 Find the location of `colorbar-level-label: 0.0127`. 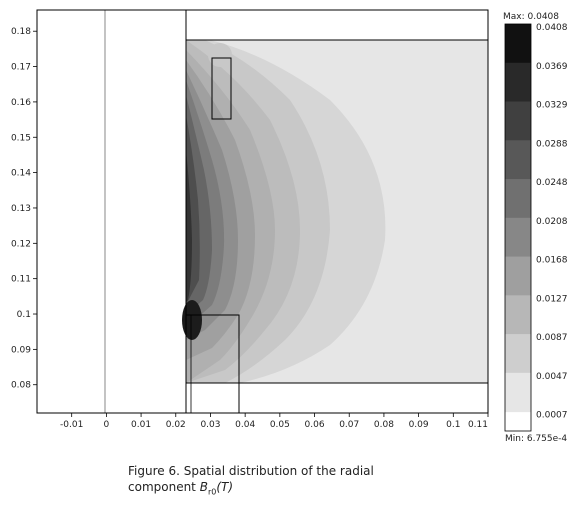

colorbar-level-label: 0.0127 is located at coordinates (552, 299).